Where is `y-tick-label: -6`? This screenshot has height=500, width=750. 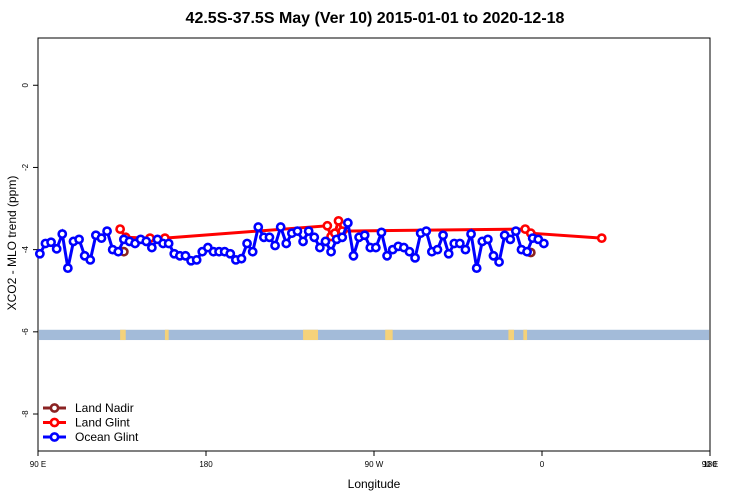 y-tick-label: -6 is located at coordinates (25, 332).